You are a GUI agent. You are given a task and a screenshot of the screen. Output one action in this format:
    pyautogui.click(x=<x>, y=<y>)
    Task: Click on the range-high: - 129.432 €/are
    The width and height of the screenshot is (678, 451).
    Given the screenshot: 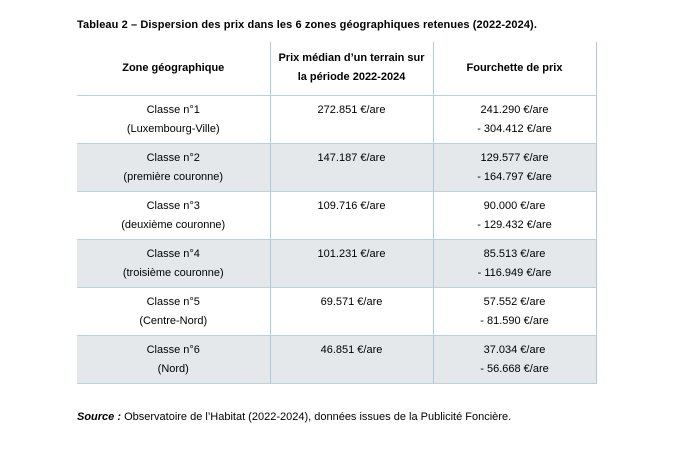 What is the action you would take?
    pyautogui.click(x=514, y=224)
    